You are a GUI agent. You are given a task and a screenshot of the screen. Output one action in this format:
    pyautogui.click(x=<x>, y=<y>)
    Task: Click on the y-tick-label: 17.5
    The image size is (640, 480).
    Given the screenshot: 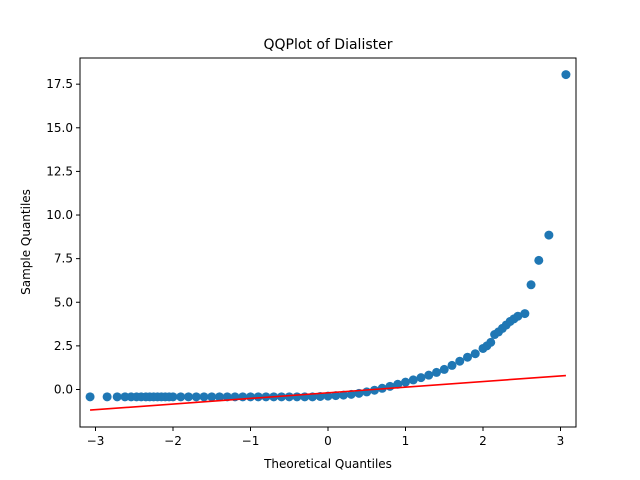 What is the action you would take?
    pyautogui.click(x=59, y=84)
    